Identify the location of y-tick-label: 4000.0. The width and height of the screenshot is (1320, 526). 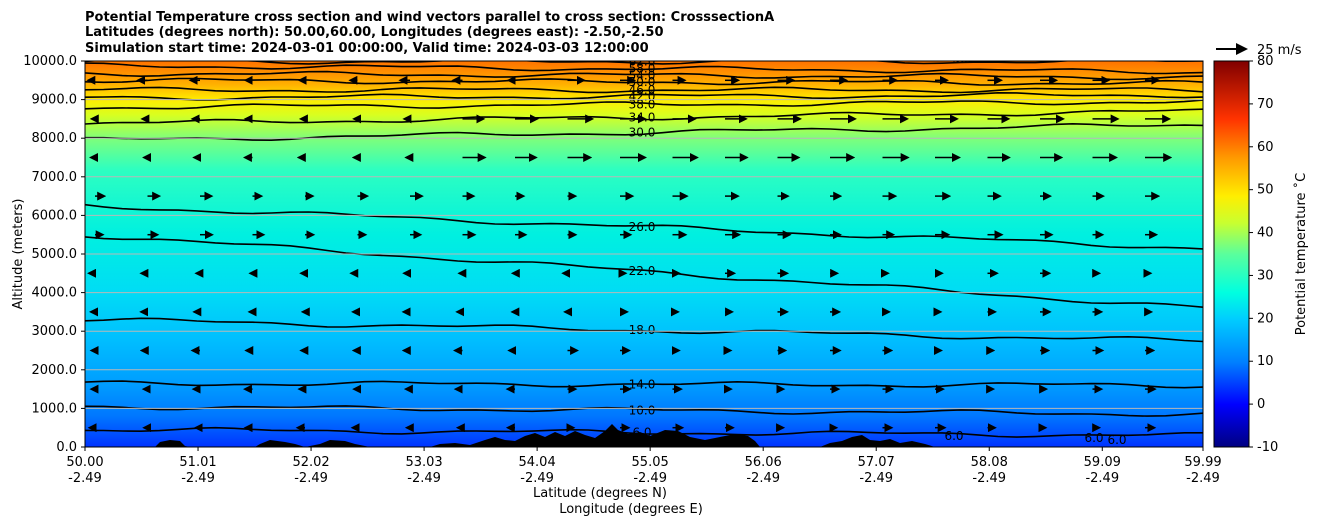
(55, 293).